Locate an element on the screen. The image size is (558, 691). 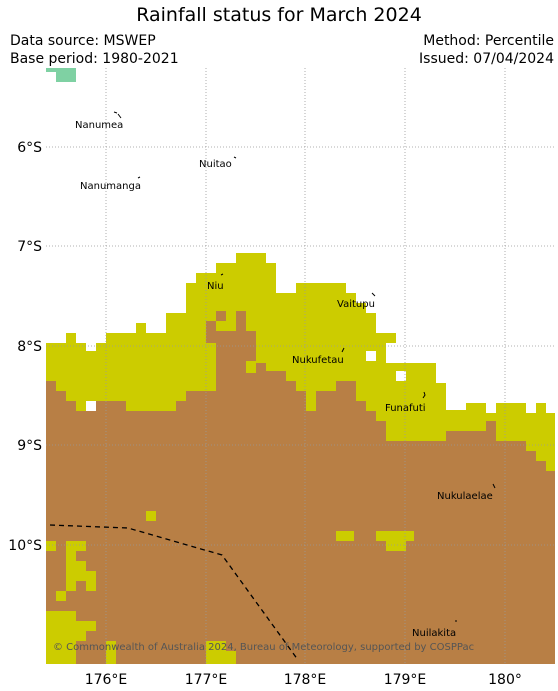
lat-tick-label: 9°S is located at coordinates (29, 446).